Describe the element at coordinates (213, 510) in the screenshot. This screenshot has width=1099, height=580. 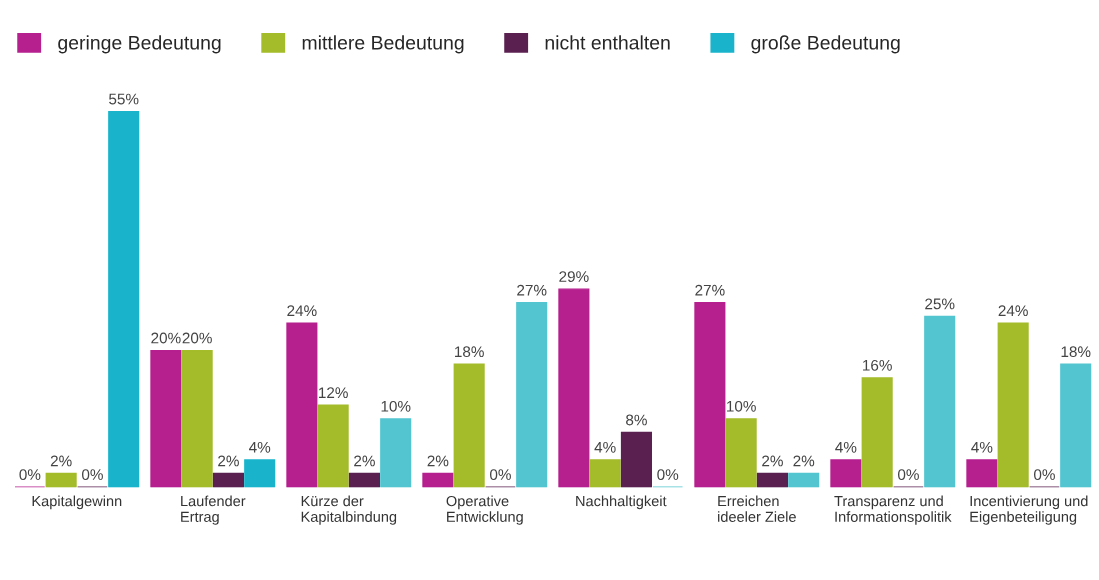
I see `x-tick-label: Laufender Ertrag` at that location.